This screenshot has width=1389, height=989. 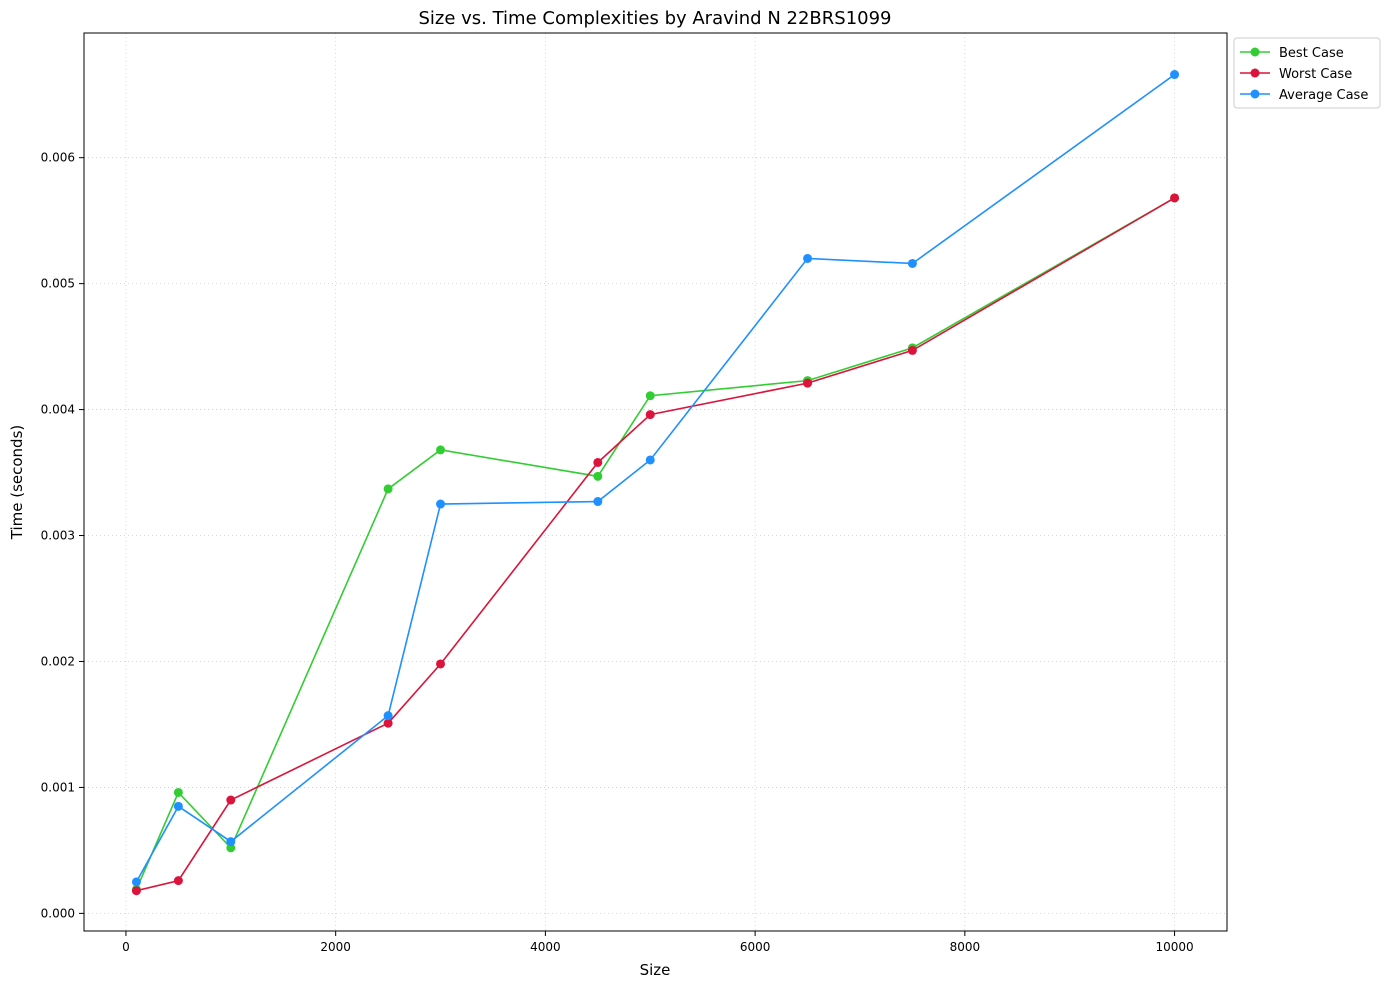 I want to click on y-tick-label: 0.004, so click(x=58, y=410).